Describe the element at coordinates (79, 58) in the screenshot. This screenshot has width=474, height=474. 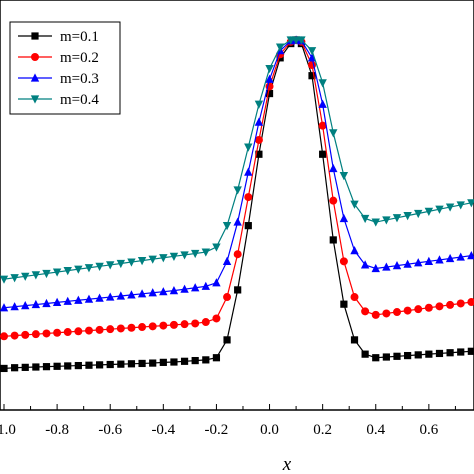
I see `legend-label: m=0.2` at that location.